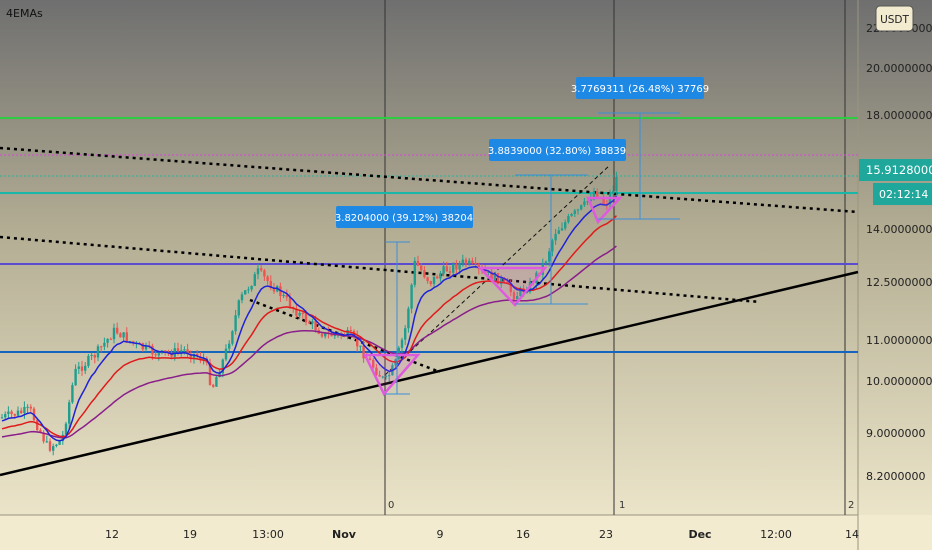 This screenshot has height=550, width=932. Describe the element at coordinates (640, 89) in the screenshot. I see `measure-label-3: 3.7769311 (26.48%) 37769` at that location.